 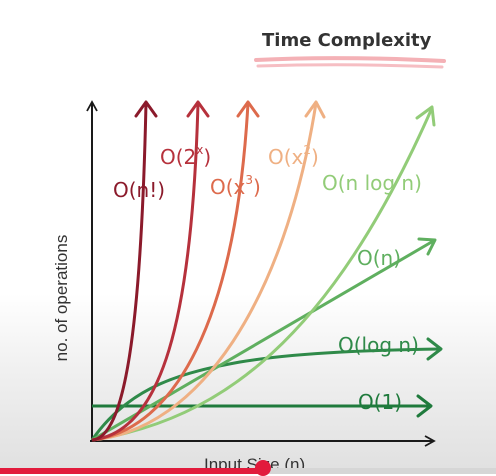 I want to click on label-log: O(log n), so click(x=378, y=345).